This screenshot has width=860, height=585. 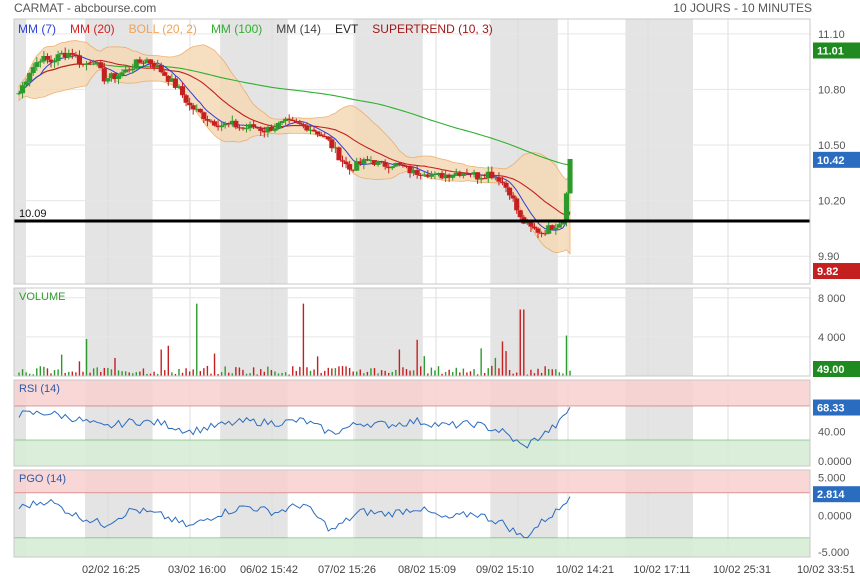 What do you see at coordinates (832, 146) in the screenshot?
I see `price-tick-label: 10.50` at bounding box center [832, 146].